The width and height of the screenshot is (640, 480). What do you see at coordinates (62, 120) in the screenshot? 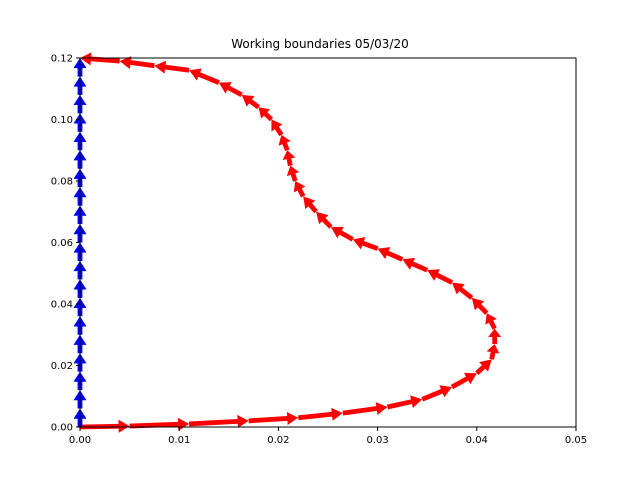
I see `y-tick-label: 0.10` at bounding box center [62, 120].